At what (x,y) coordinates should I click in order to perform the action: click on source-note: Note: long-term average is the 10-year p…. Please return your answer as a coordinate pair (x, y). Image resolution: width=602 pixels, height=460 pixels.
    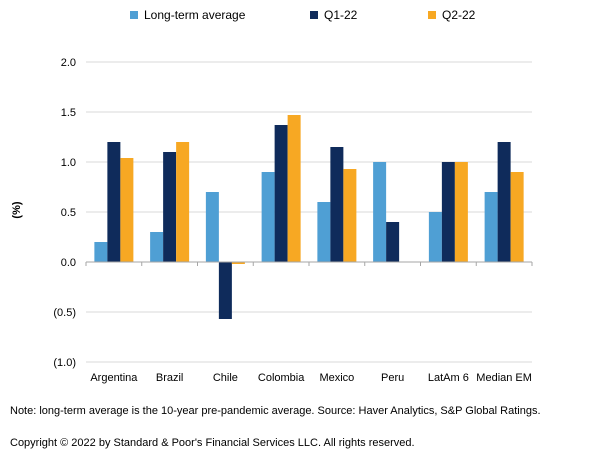
    Looking at the image, I should click on (275, 411).